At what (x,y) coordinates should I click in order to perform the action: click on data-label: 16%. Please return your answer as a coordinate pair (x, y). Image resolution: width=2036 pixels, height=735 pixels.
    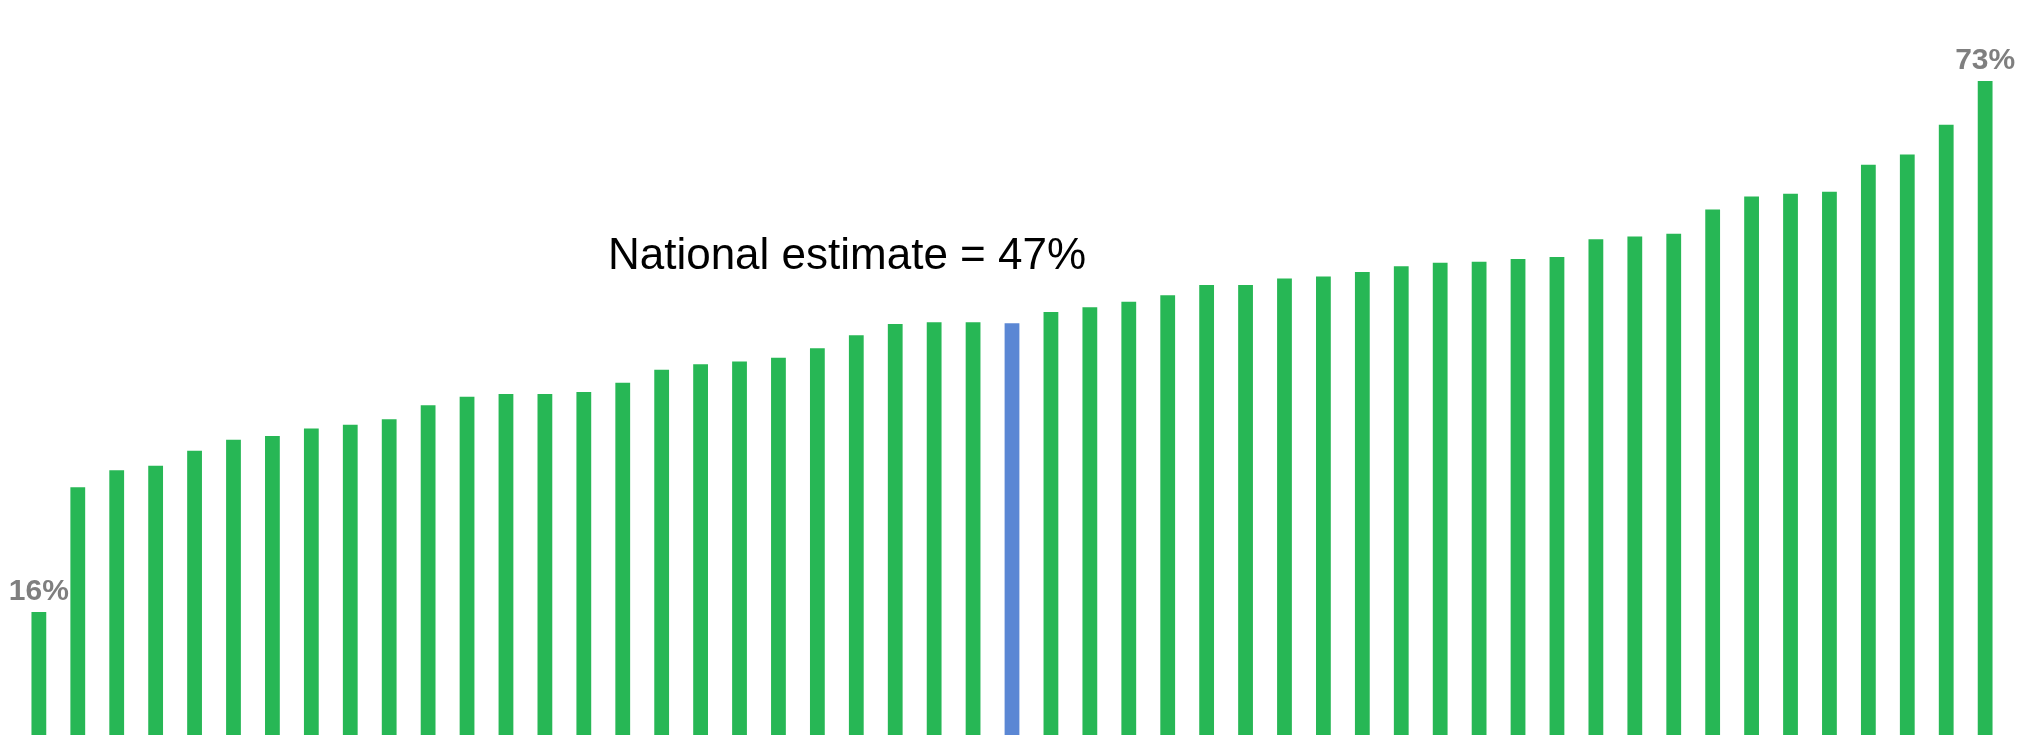
    Looking at the image, I should click on (38, 589).